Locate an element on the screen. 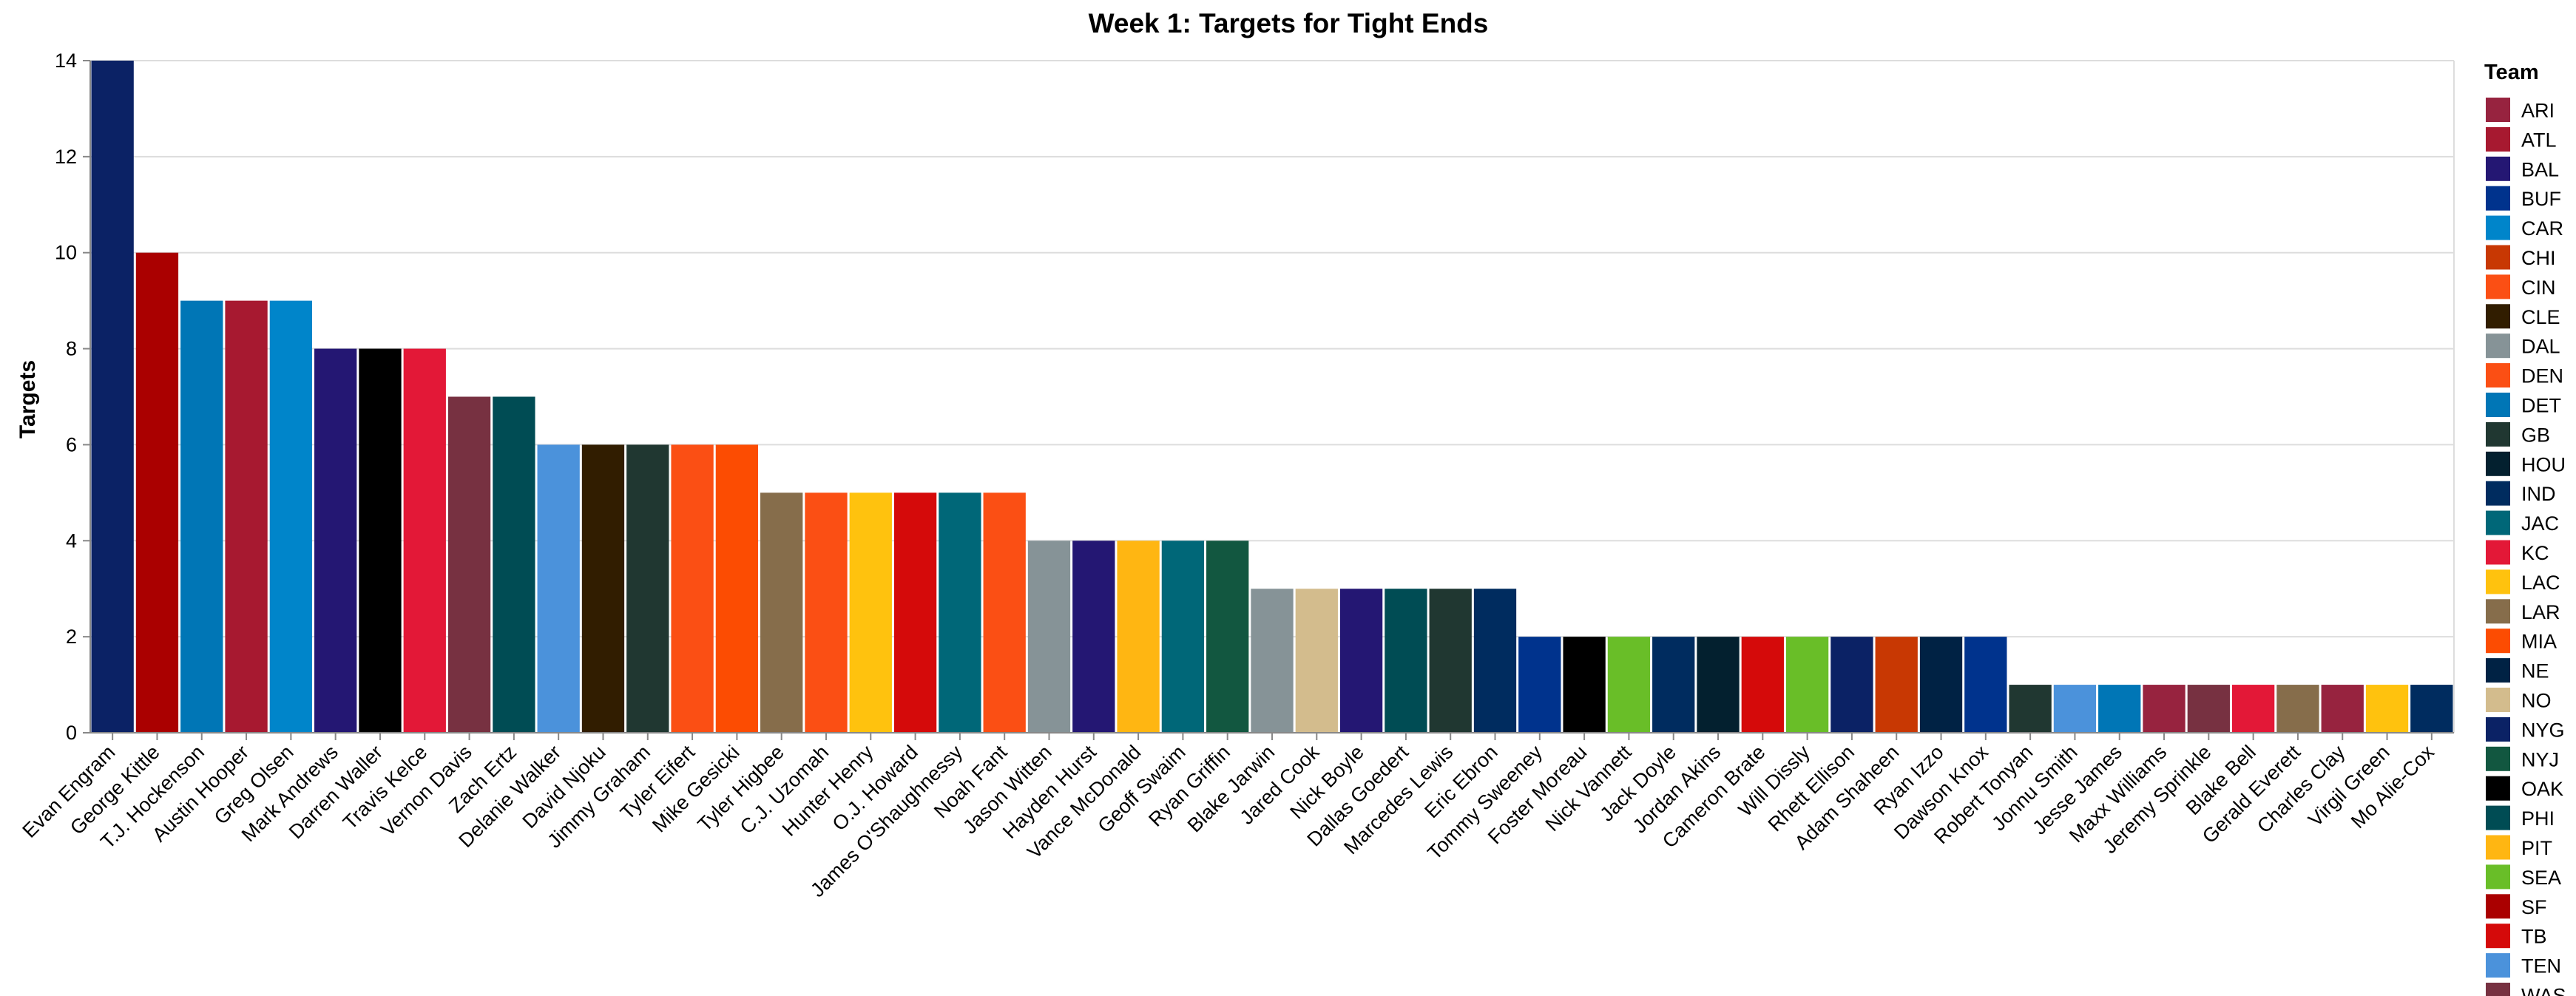  bar-o-j-howard is located at coordinates (915, 612).